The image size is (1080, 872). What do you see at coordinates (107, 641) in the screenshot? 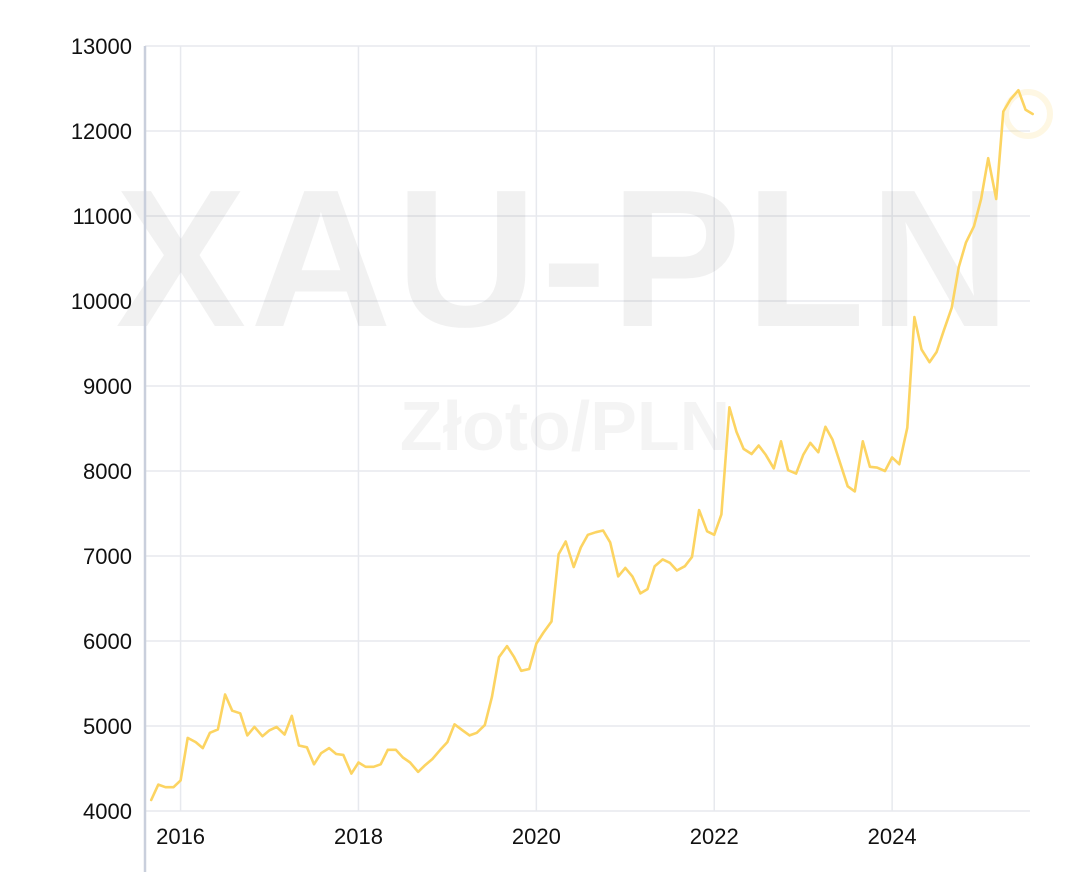
I see `y-tick-label: 6000` at bounding box center [107, 641].